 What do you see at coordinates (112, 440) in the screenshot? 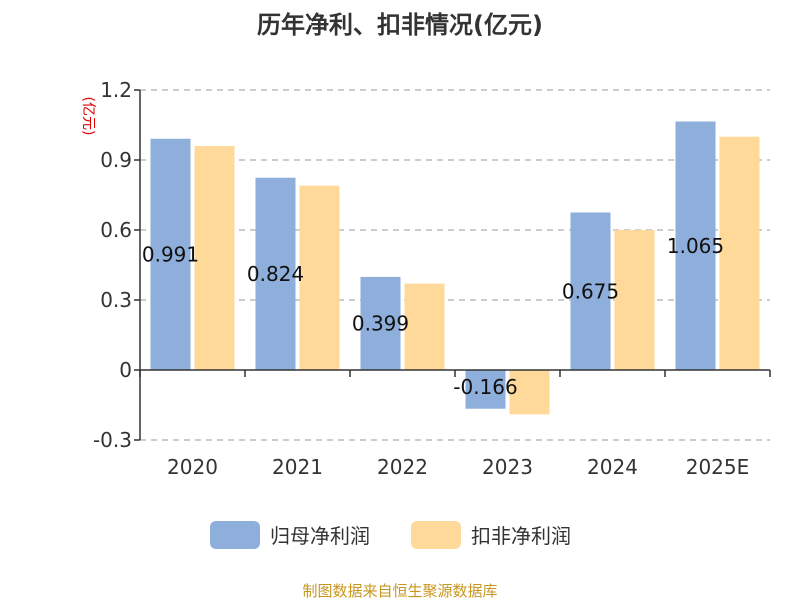
I see `y-tick-label: -0.3` at bounding box center [112, 440].